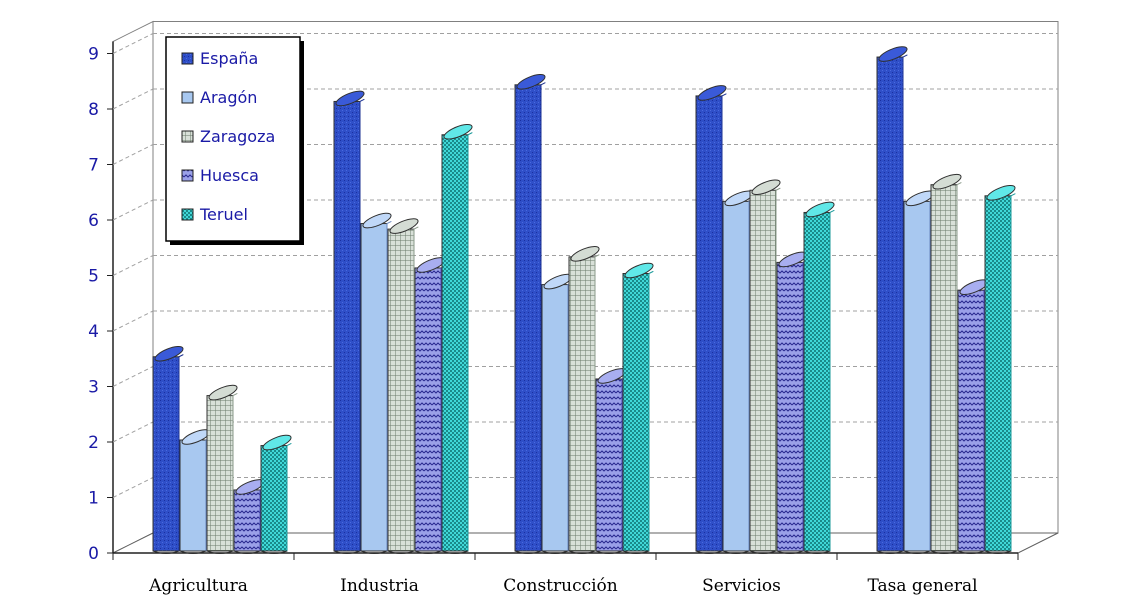 The height and width of the screenshot is (596, 1127). What do you see at coordinates (93, 166) in the screenshot?
I see `y-tick-label: 7` at bounding box center [93, 166].